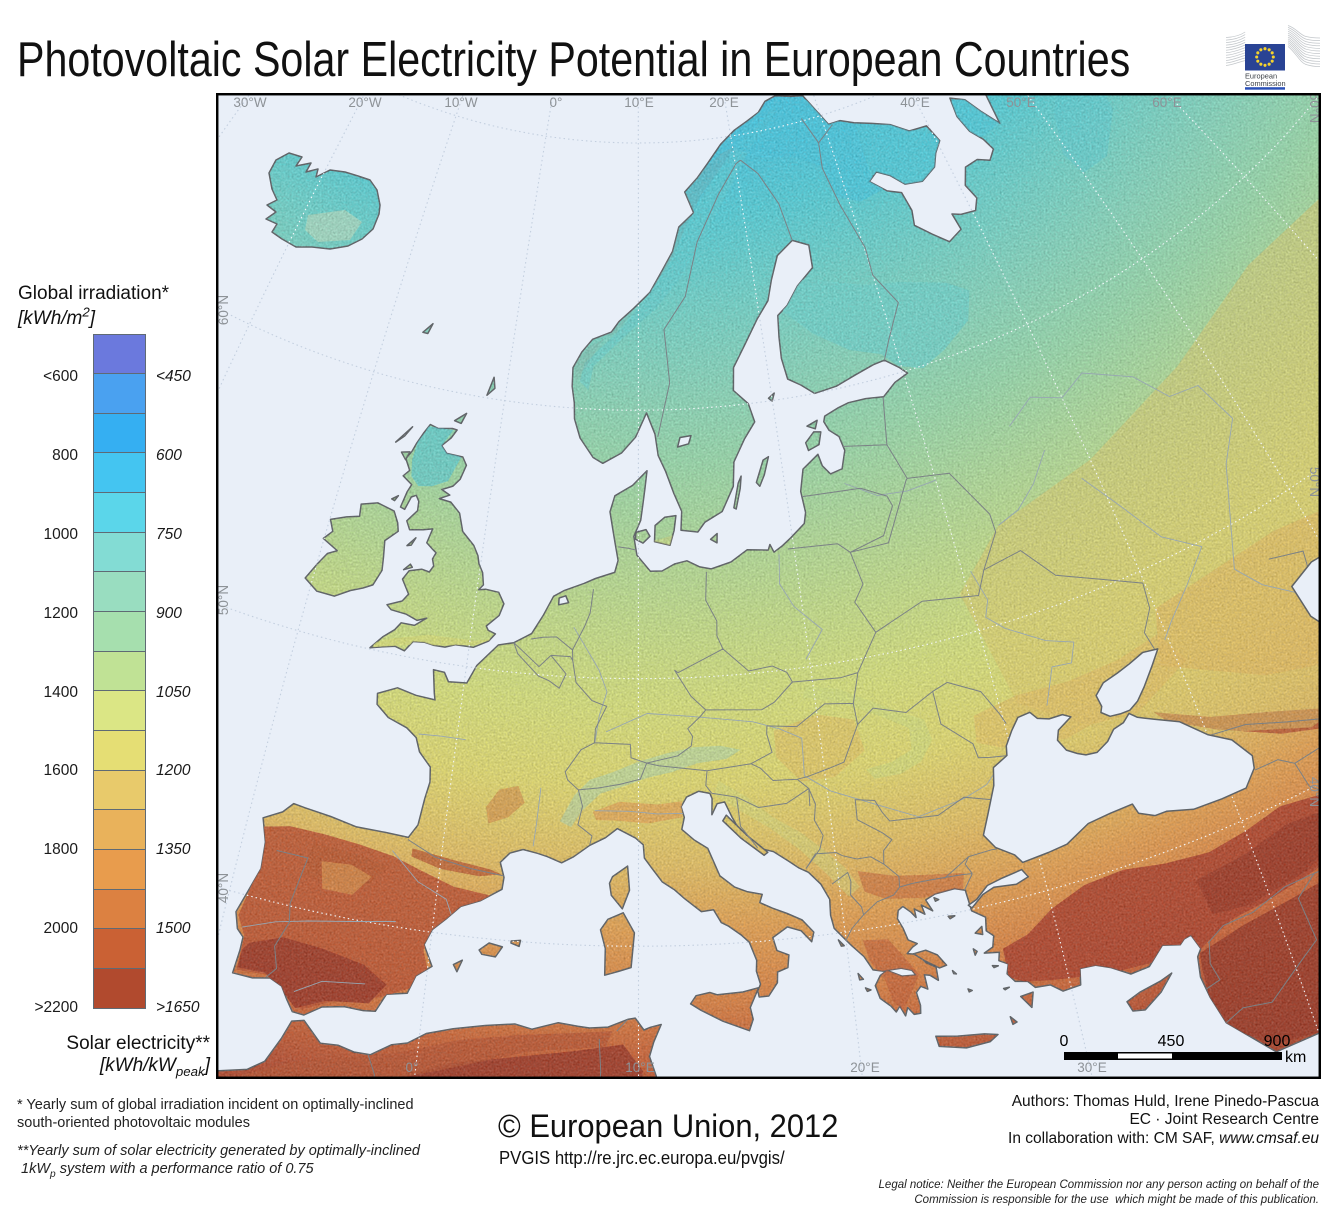 Image resolution: width=1333 pixels, height=1222 pixels. What do you see at coordinates (1166, 102) in the screenshot?
I see `svg-text: 60°E` at bounding box center [1166, 102].